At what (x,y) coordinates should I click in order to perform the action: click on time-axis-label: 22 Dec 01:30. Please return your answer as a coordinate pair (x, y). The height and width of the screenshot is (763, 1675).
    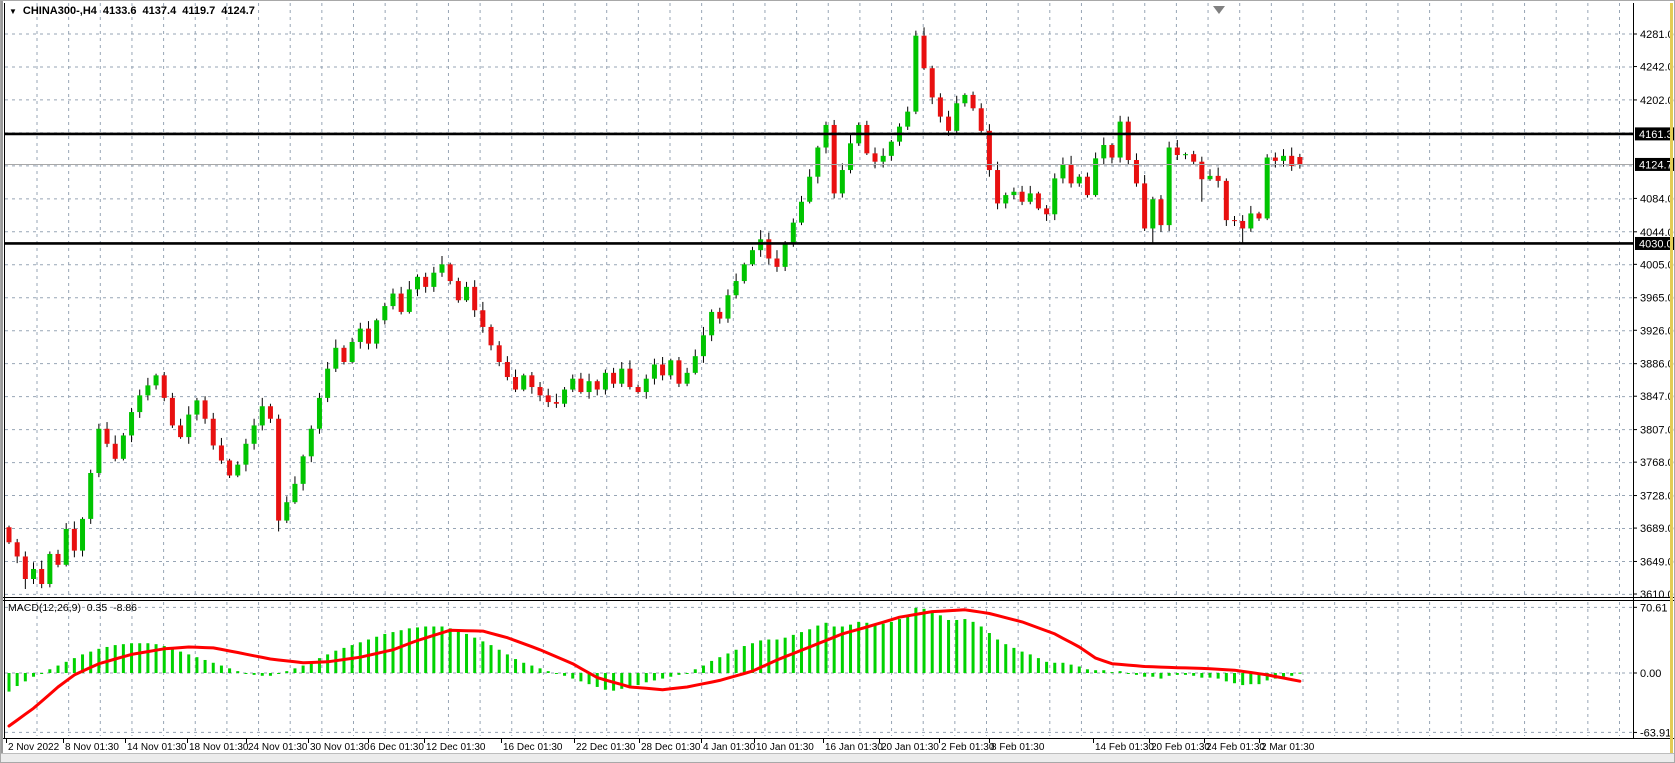
    Looking at the image, I should click on (606, 747).